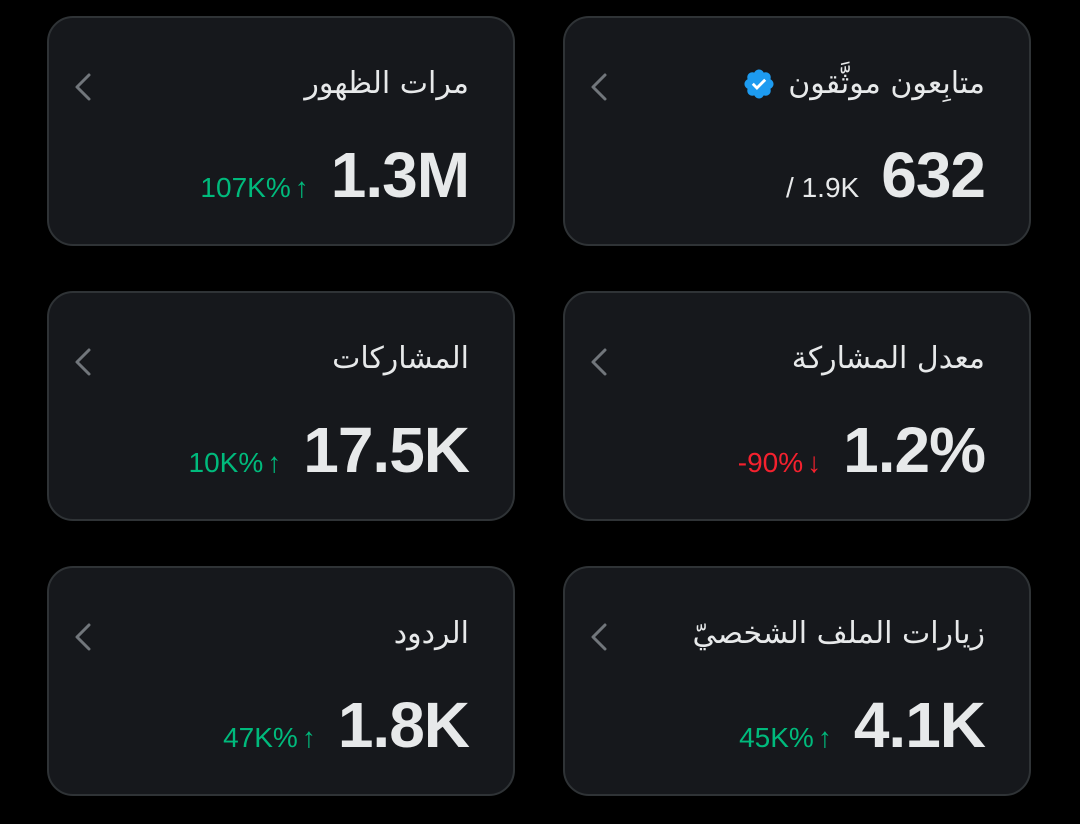 This screenshot has width=1080, height=824. I want to click on engagement-rate-card: معدل المشاركة 1.2% -90% ↓, so click(797, 406).